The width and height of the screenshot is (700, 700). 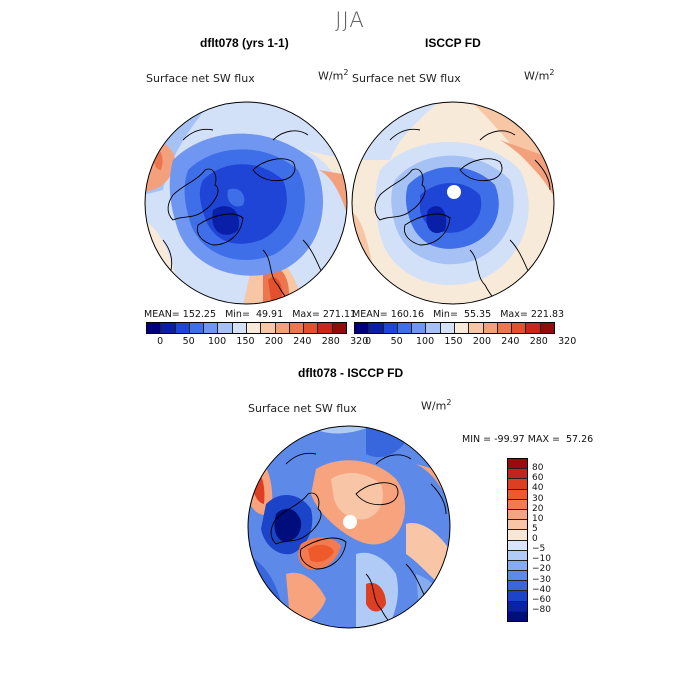 I want to click on season-title: JJA, so click(x=350, y=20).